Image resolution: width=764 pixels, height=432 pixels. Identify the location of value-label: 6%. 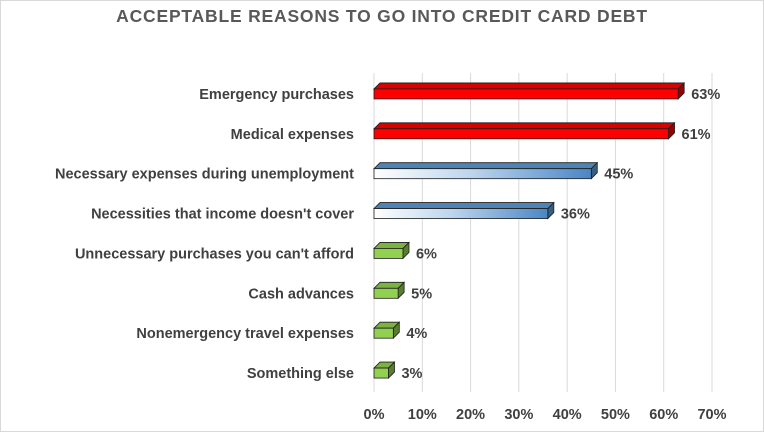
(426, 254).